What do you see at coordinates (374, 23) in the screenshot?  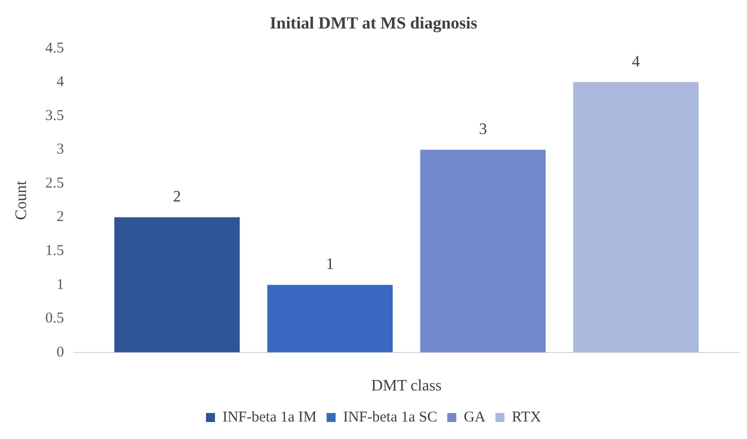 I see `chart-title: Initial DMT at MS diagnosis` at bounding box center [374, 23].